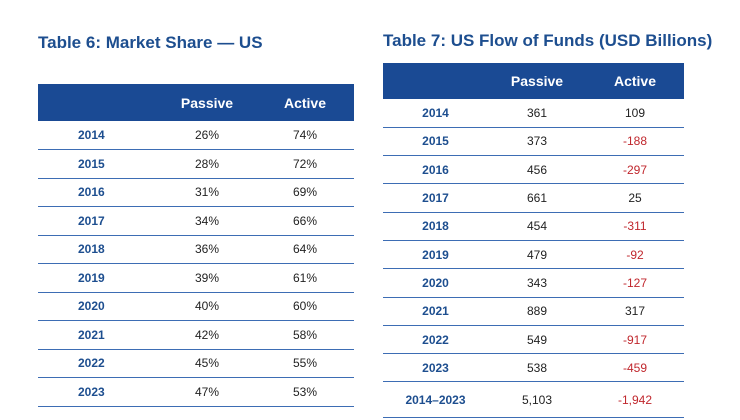  Describe the element at coordinates (207, 249) in the screenshot. I see `cell-passive: 36%` at that location.